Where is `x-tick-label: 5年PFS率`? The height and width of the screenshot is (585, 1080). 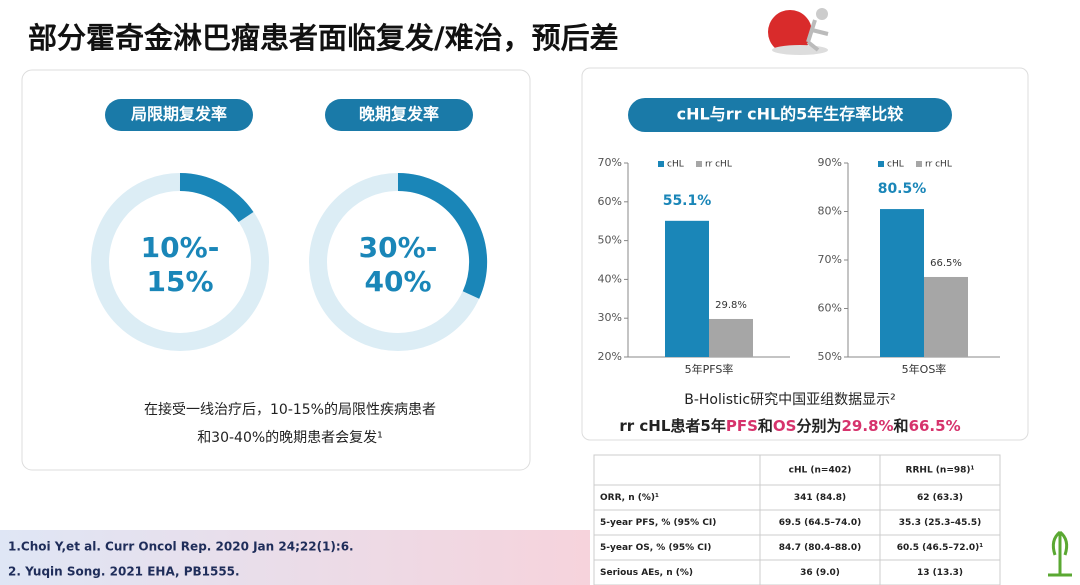
x-tick-label: 5年PFS率 is located at coordinates (709, 369).